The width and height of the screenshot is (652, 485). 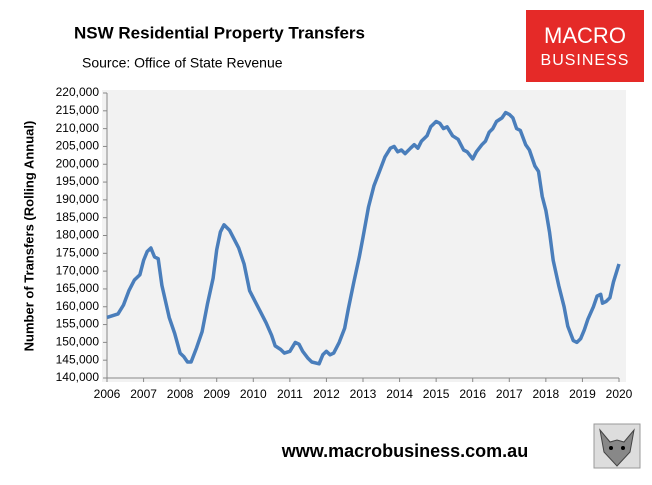 I want to click on logo-box, so click(x=585, y=46).